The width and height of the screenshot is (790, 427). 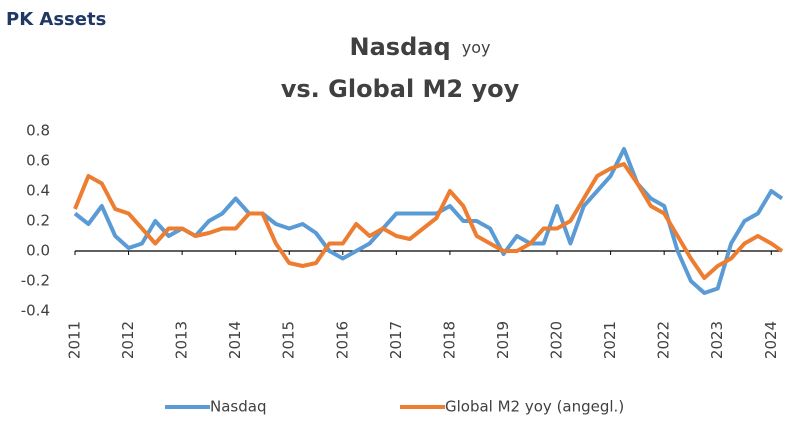 What do you see at coordinates (664, 340) in the screenshot?
I see `x-tick-label: 2022` at bounding box center [664, 340].